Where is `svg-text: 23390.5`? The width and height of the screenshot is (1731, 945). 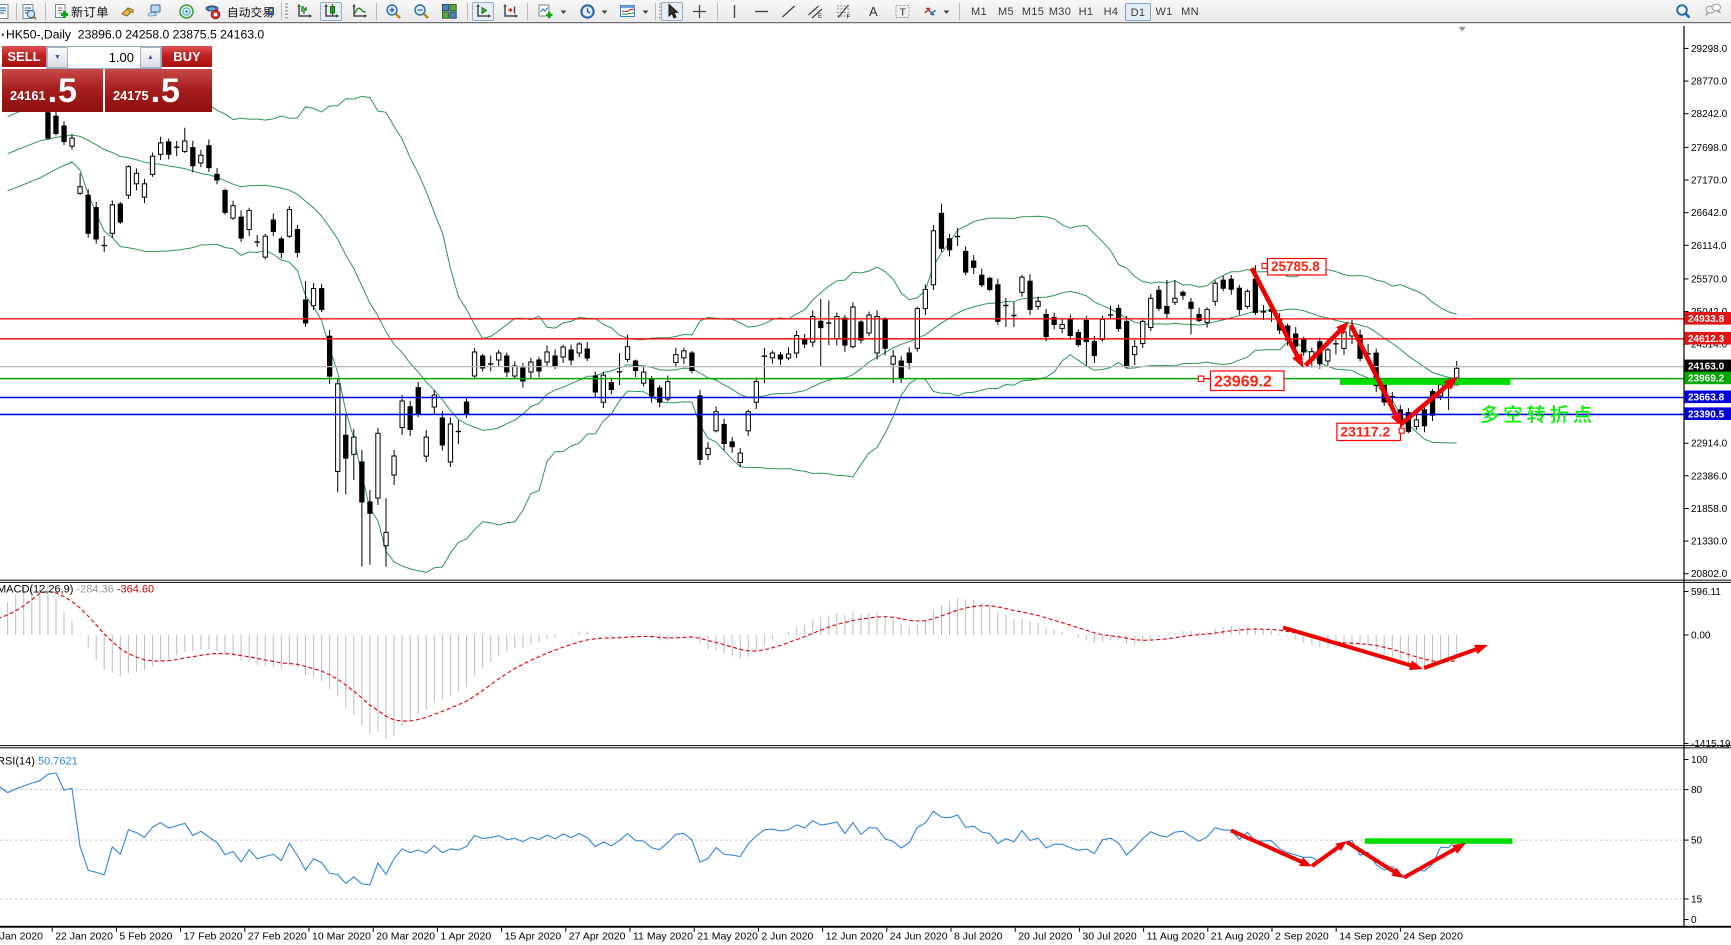 svg-text: 23390.5 is located at coordinates (1706, 414).